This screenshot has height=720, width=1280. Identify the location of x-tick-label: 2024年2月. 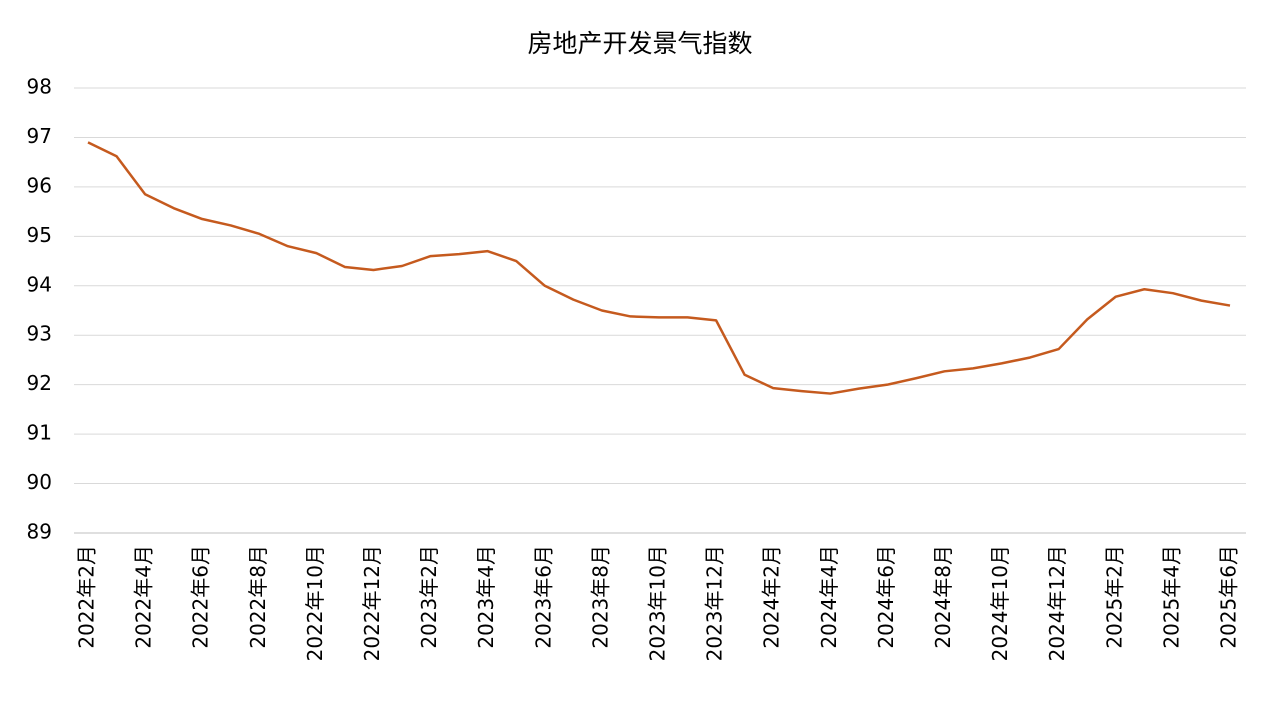
(772, 597).